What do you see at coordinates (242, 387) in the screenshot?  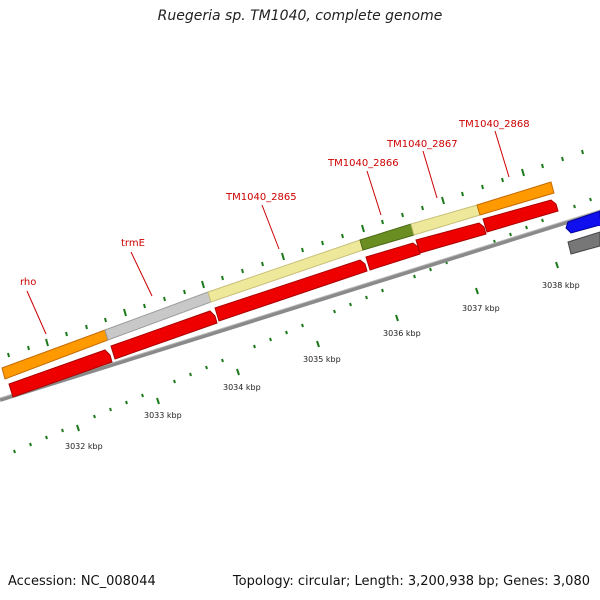 I see `kbp-label: 3034 kbp` at bounding box center [242, 387].